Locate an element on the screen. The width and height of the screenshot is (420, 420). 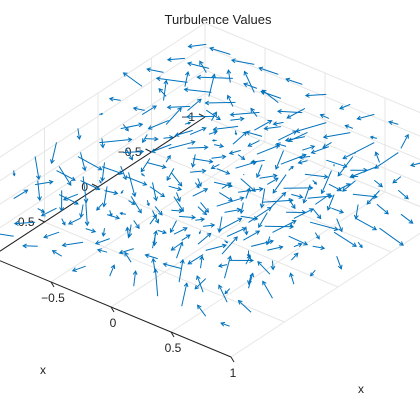
y-tick-mark is located at coordinates (232, 359).